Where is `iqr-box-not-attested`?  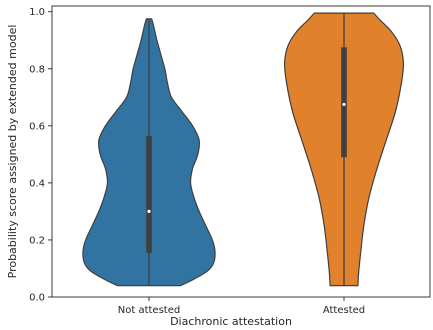 iqr-box-not-attested is located at coordinates (149, 194).